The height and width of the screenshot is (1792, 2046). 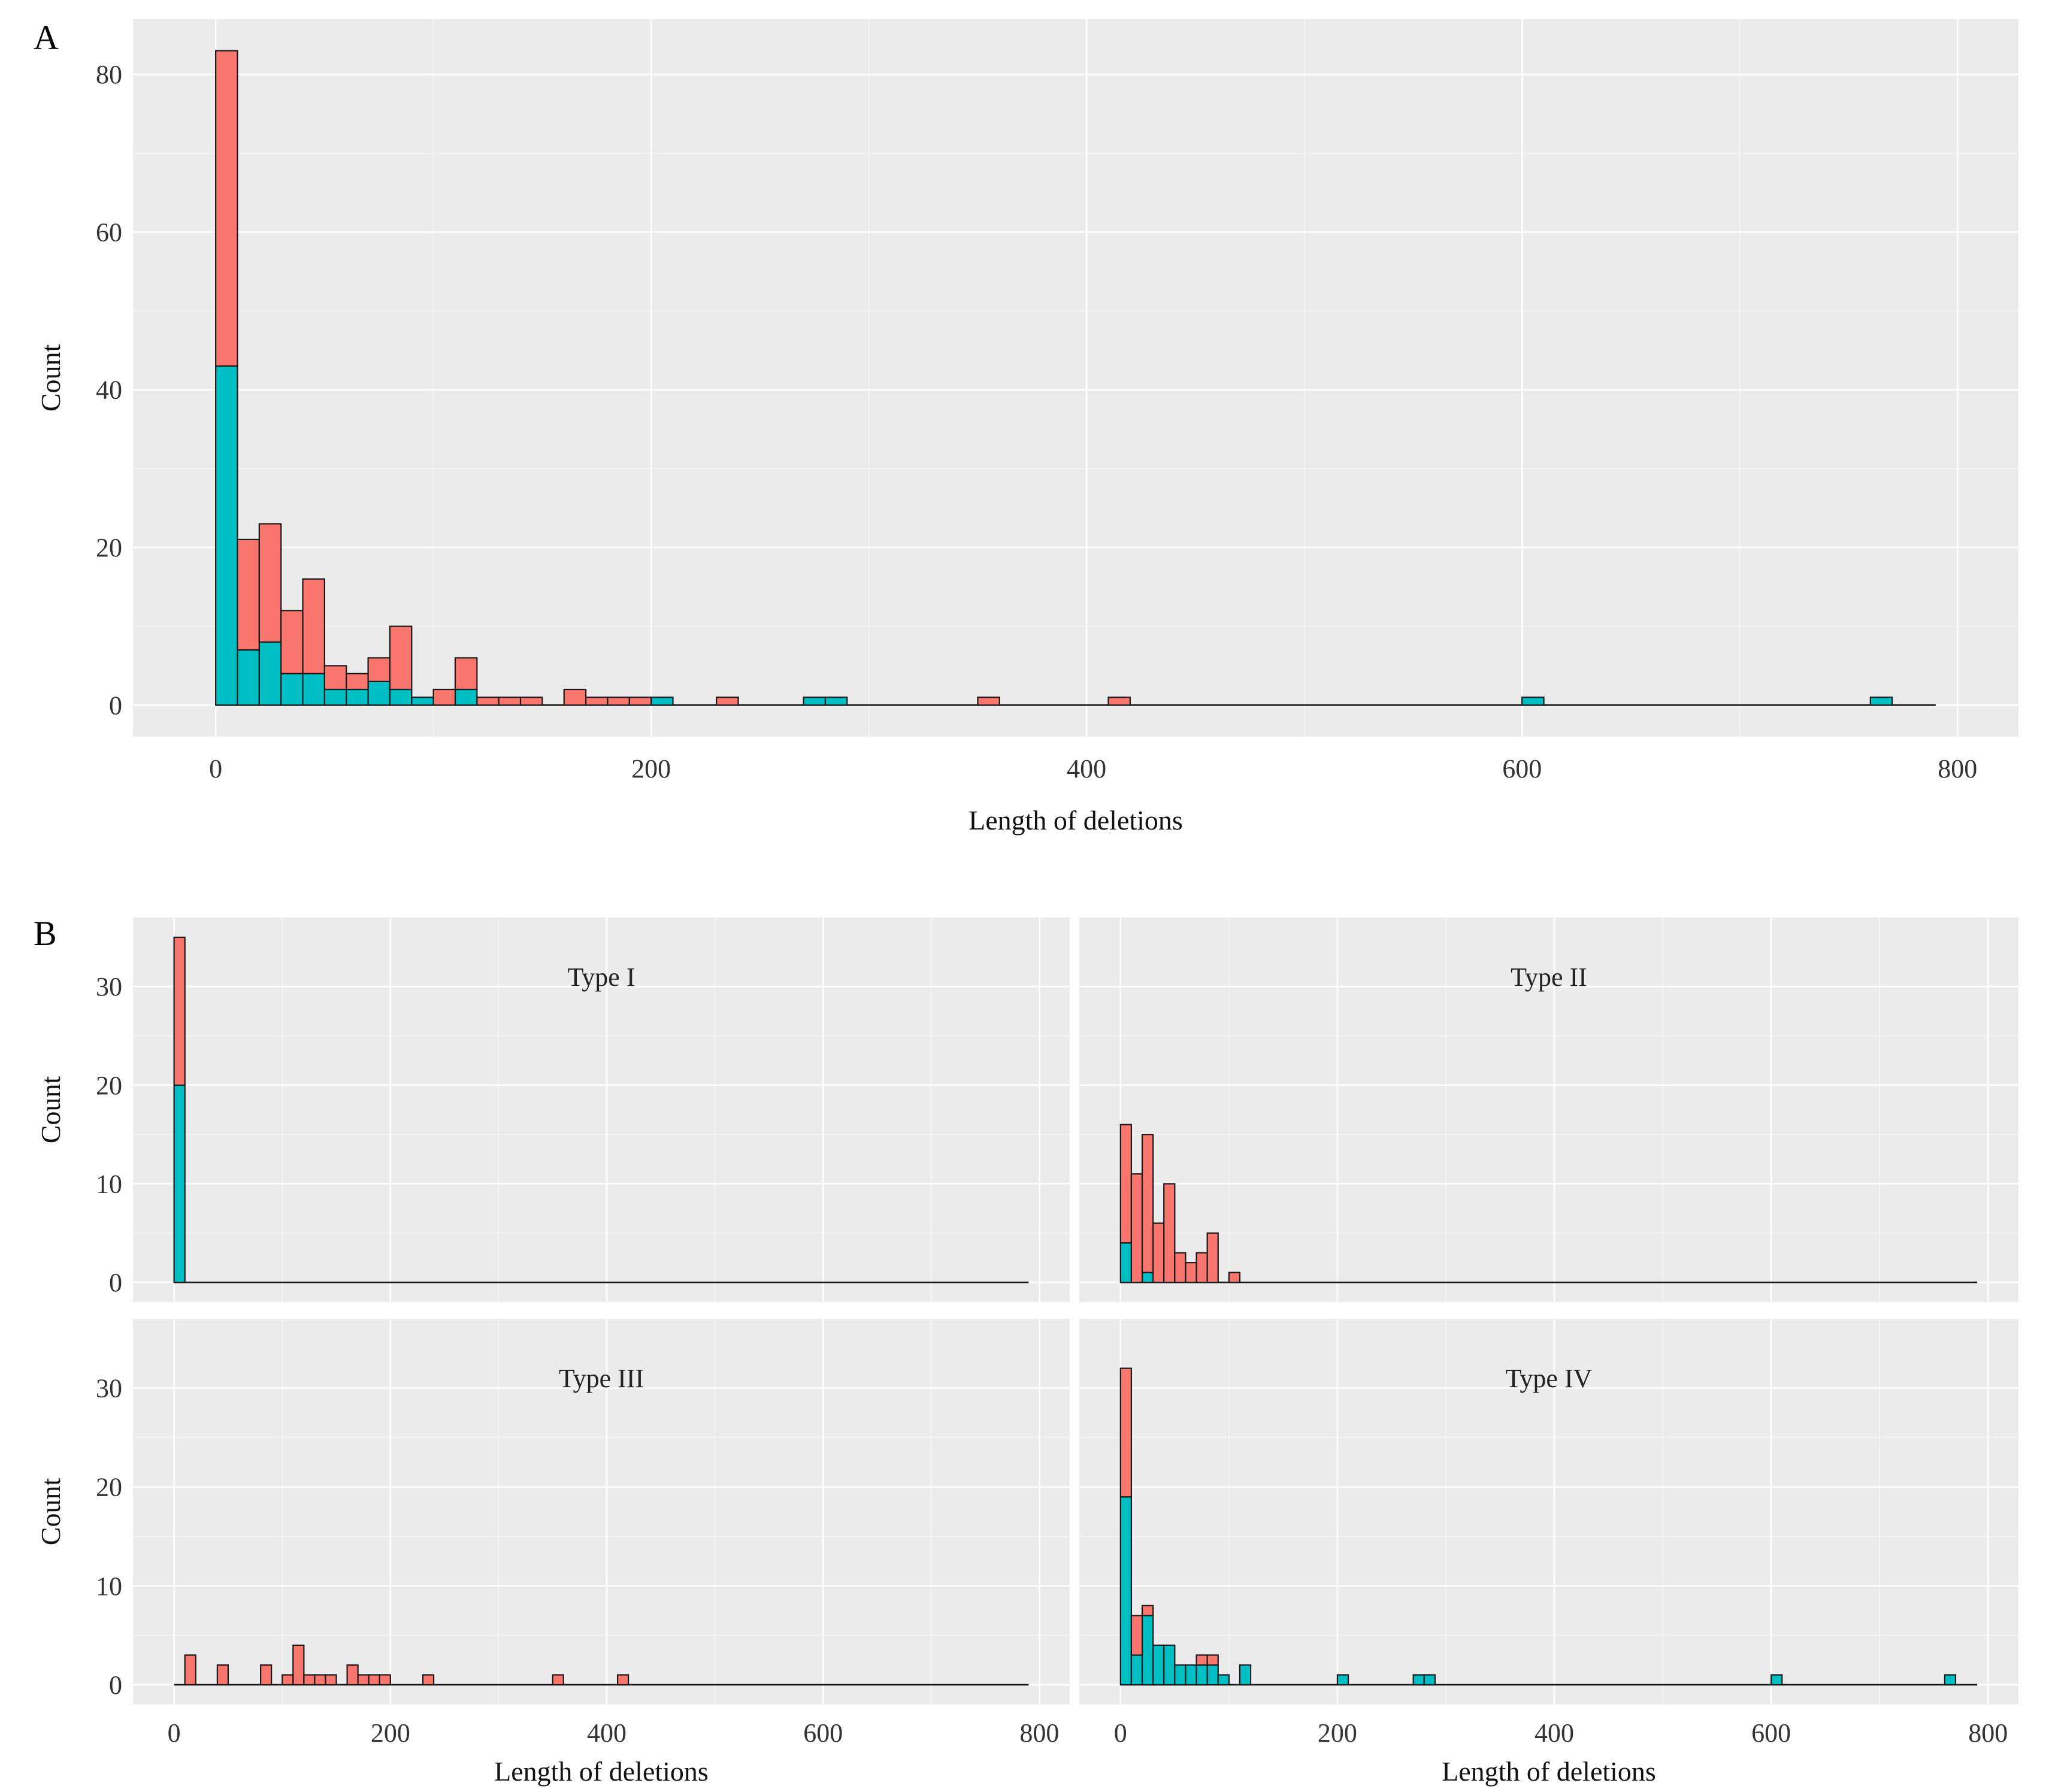 What do you see at coordinates (1550, 1378) in the screenshot?
I see `facet-strip-label: Type IV` at bounding box center [1550, 1378].